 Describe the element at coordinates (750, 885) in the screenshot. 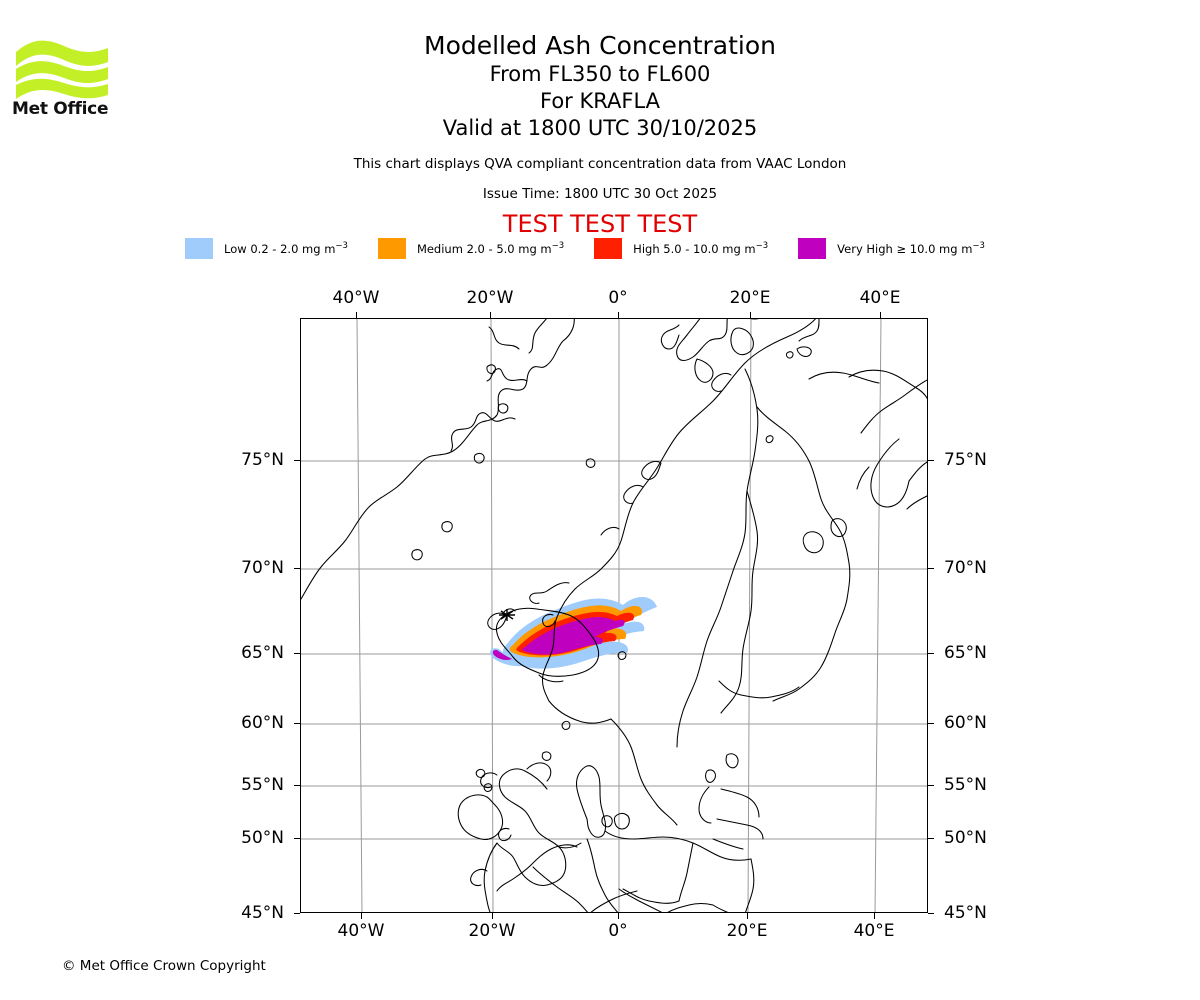

I see `border-poland-east` at that location.